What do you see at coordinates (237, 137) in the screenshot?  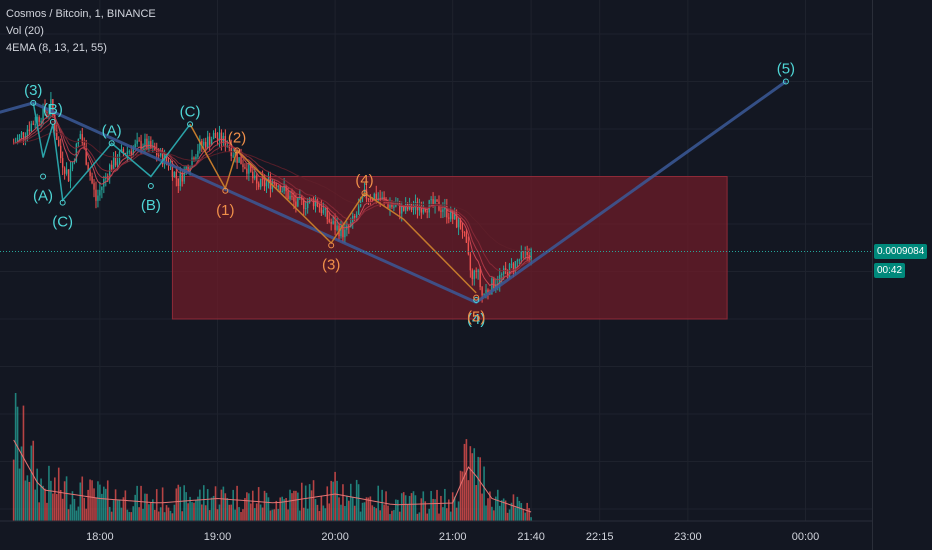 I see `wave-label: (2)` at bounding box center [237, 137].